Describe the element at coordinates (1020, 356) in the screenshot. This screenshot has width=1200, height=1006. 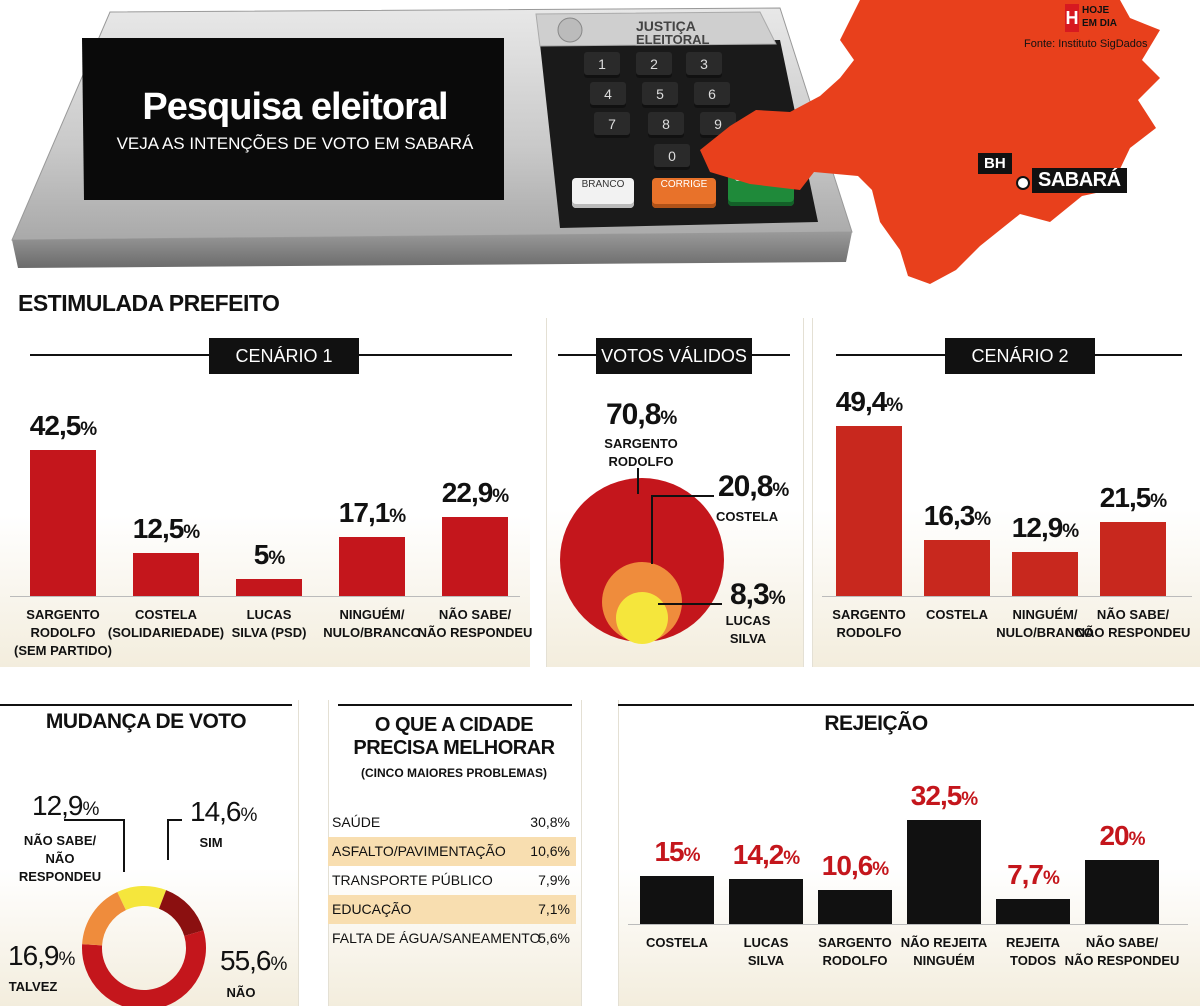
I see `cenario2-title: CENÁRIO 2` at that location.